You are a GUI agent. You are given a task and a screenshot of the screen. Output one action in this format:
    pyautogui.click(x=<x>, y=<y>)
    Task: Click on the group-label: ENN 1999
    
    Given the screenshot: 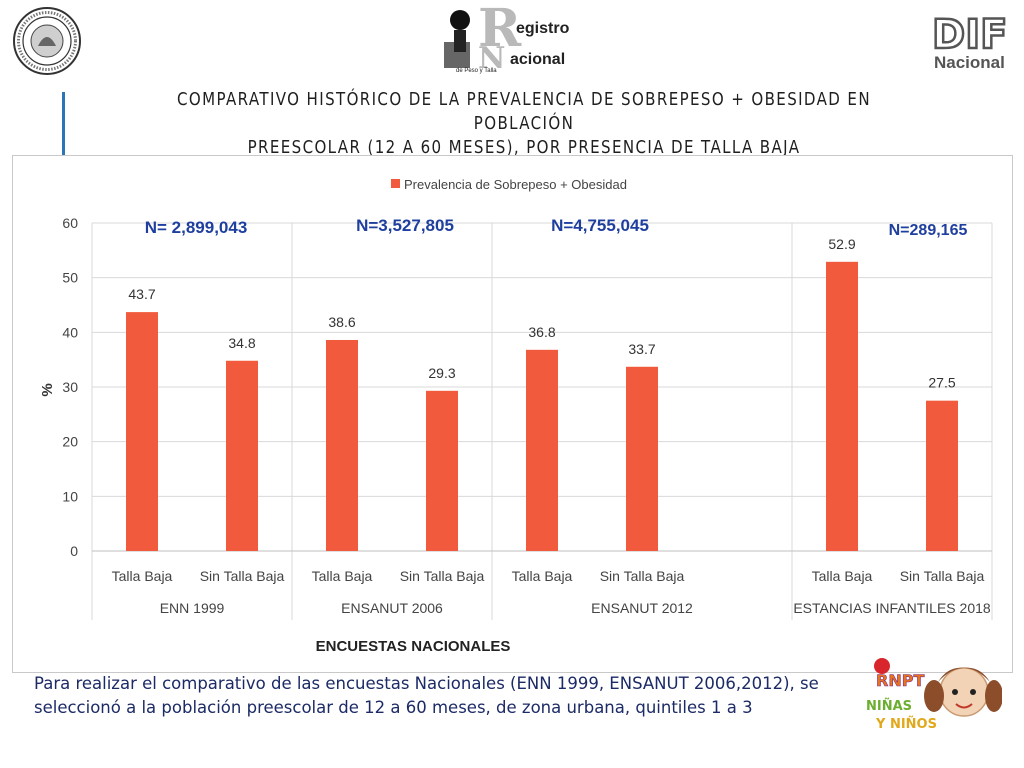 What is the action you would take?
    pyautogui.click(x=192, y=608)
    